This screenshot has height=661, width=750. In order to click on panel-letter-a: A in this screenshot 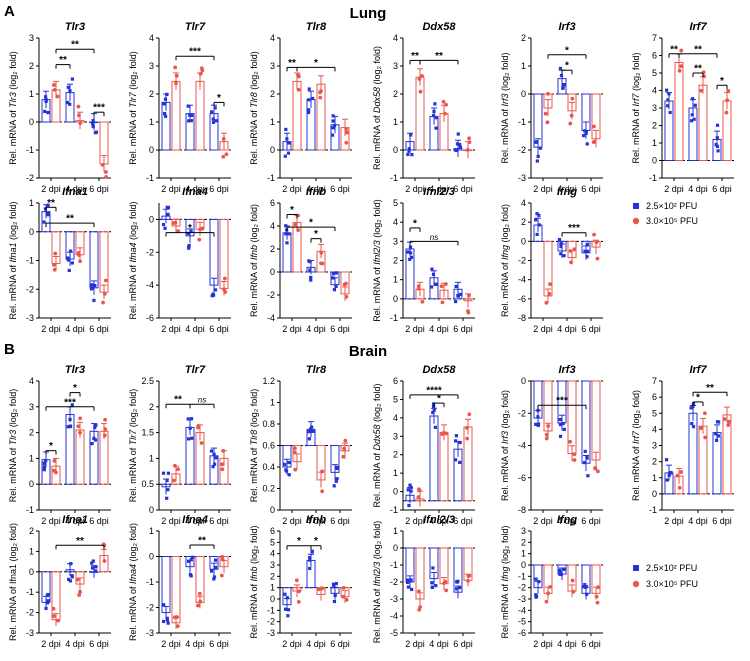, I will do `click(9, 11)`.